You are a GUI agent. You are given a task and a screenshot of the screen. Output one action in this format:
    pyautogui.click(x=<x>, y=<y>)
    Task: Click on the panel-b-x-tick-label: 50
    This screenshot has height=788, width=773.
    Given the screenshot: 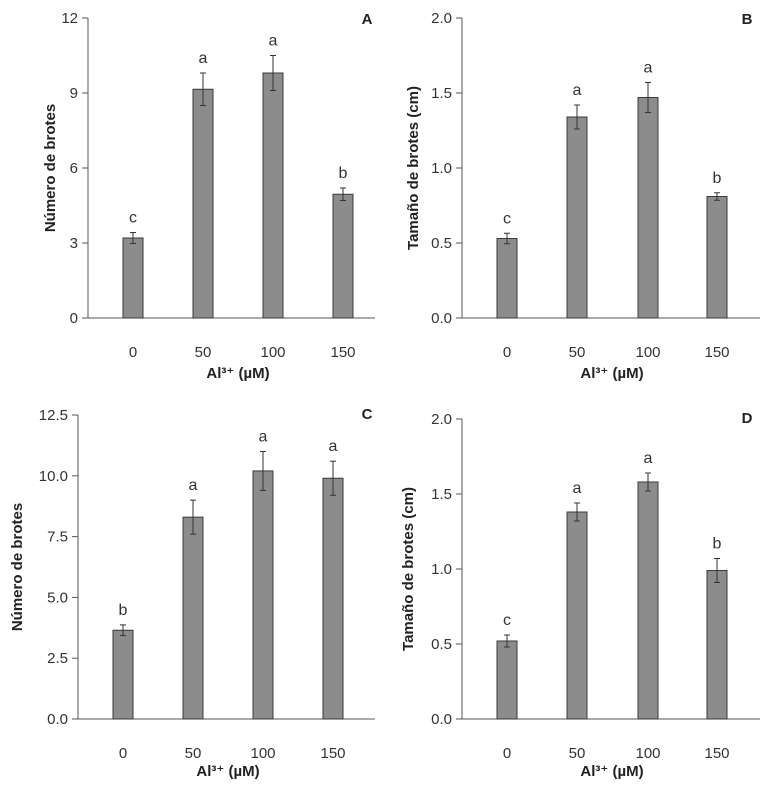 What is the action you would take?
    pyautogui.click(x=577, y=352)
    